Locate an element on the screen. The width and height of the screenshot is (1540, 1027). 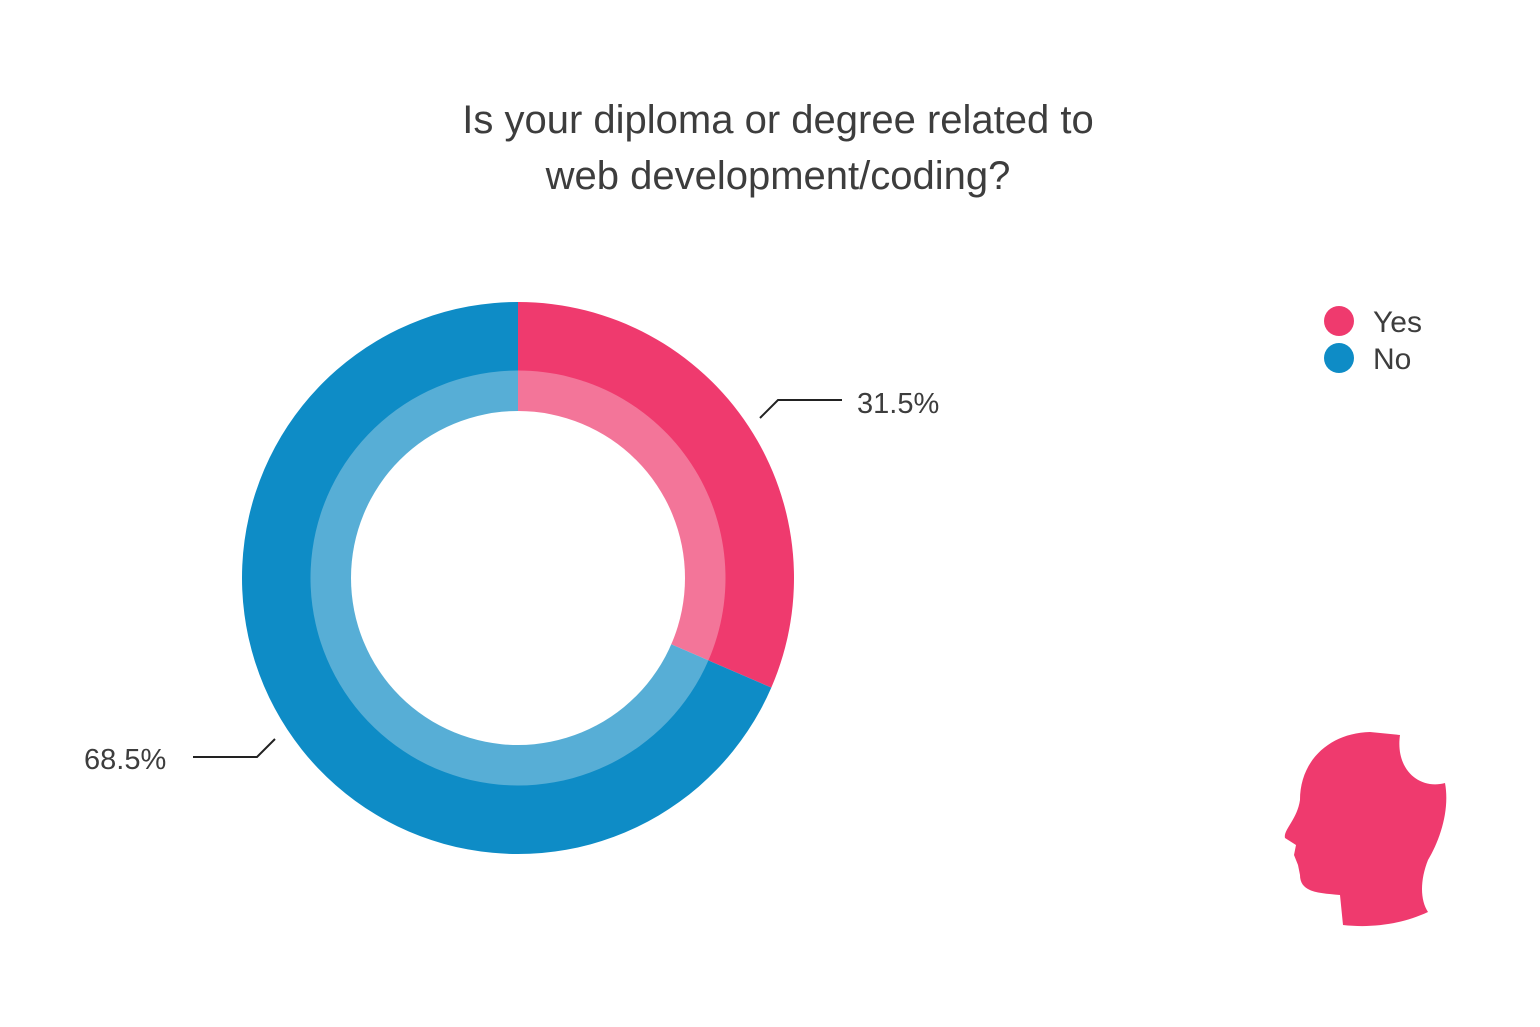
head-silhouette-icon is located at coordinates (1365, 829).